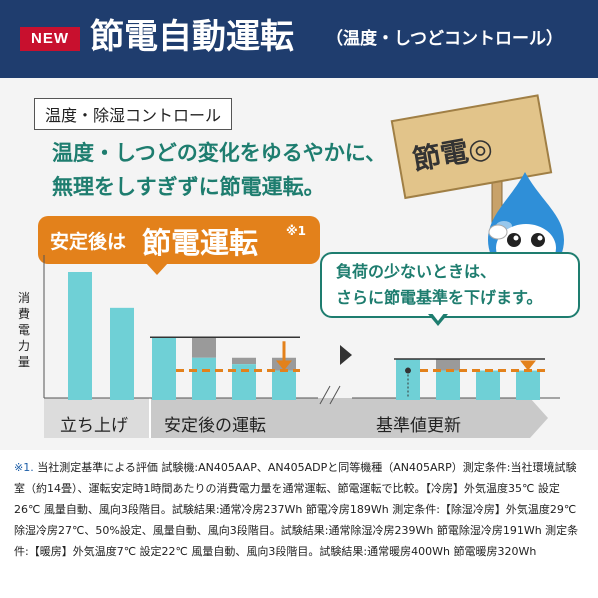 The width and height of the screenshot is (598, 598). Describe the element at coordinates (188, 187) in the screenshot. I see `headline-line2: 無理をしすぎずに節電運転。` at that location.